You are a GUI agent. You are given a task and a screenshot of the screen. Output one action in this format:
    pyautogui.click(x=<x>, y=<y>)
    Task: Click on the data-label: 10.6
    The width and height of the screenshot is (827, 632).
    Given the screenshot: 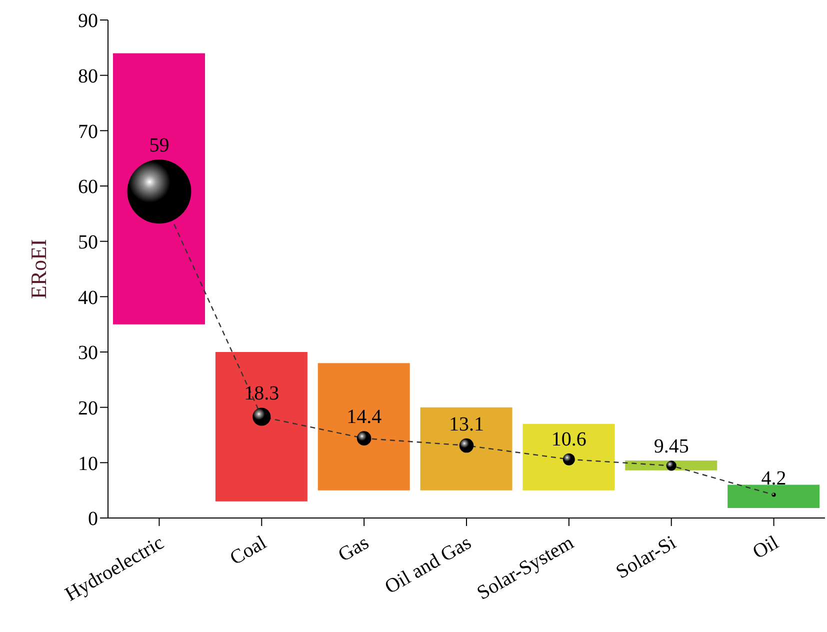 What is the action you would take?
    pyautogui.click(x=568, y=439)
    